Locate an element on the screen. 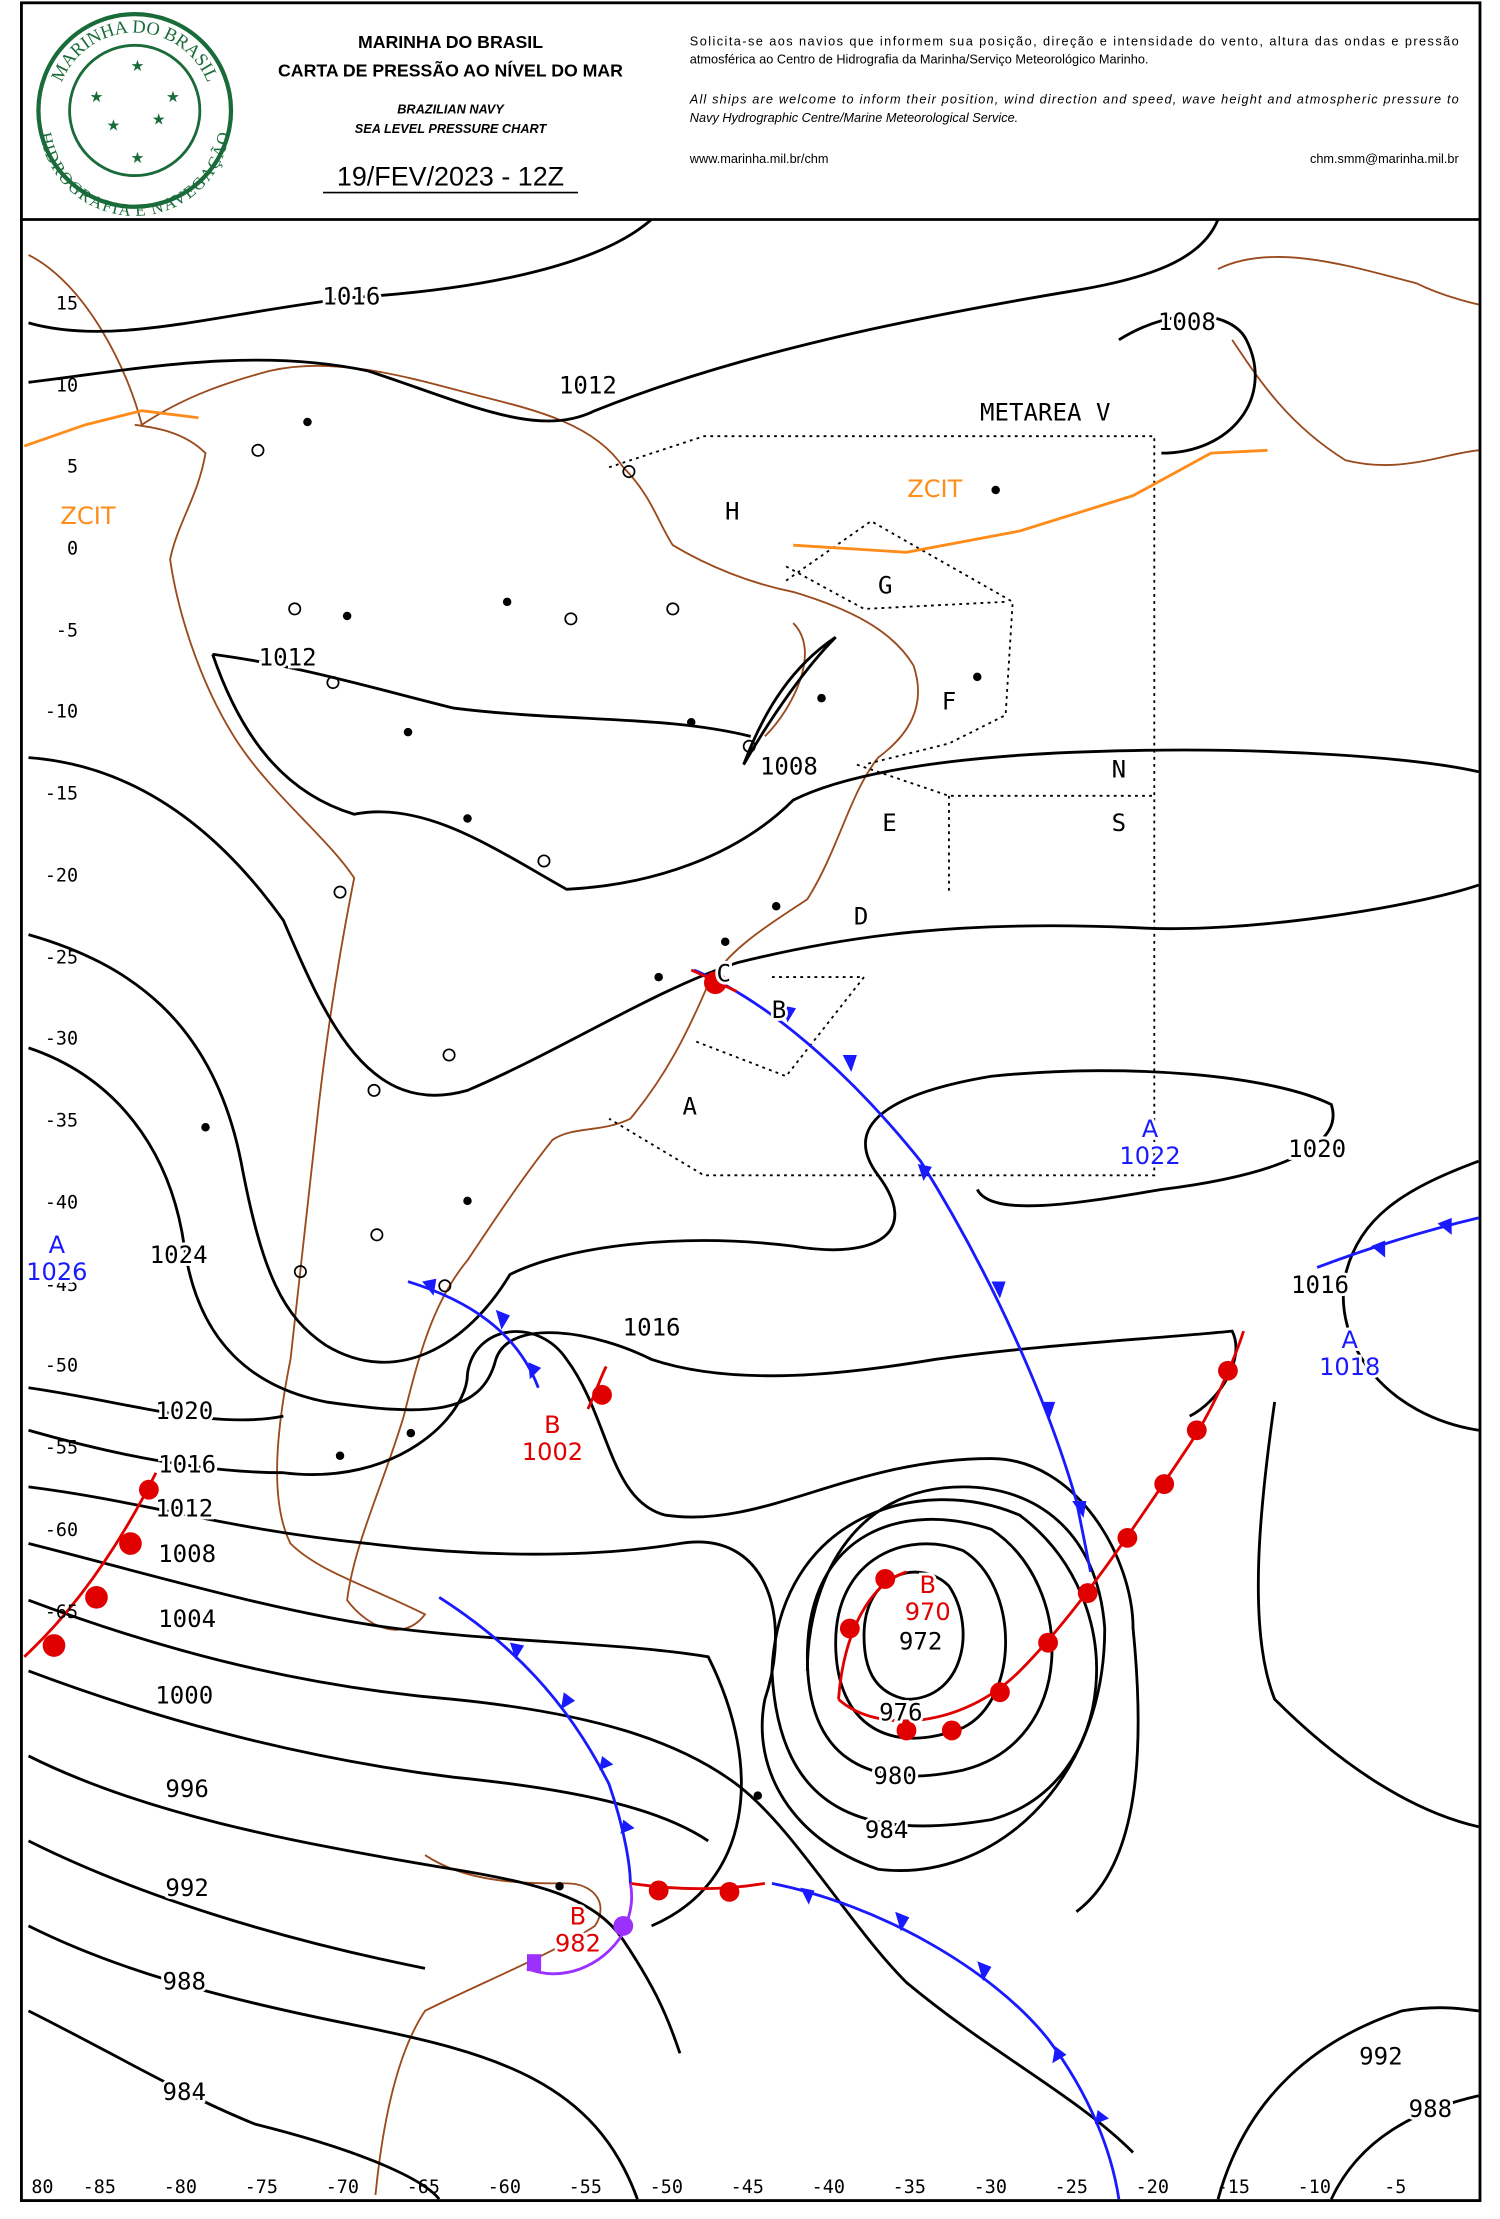 The width and height of the screenshot is (1500, 2219). longitude-label: -80 is located at coordinates (180, 2187).